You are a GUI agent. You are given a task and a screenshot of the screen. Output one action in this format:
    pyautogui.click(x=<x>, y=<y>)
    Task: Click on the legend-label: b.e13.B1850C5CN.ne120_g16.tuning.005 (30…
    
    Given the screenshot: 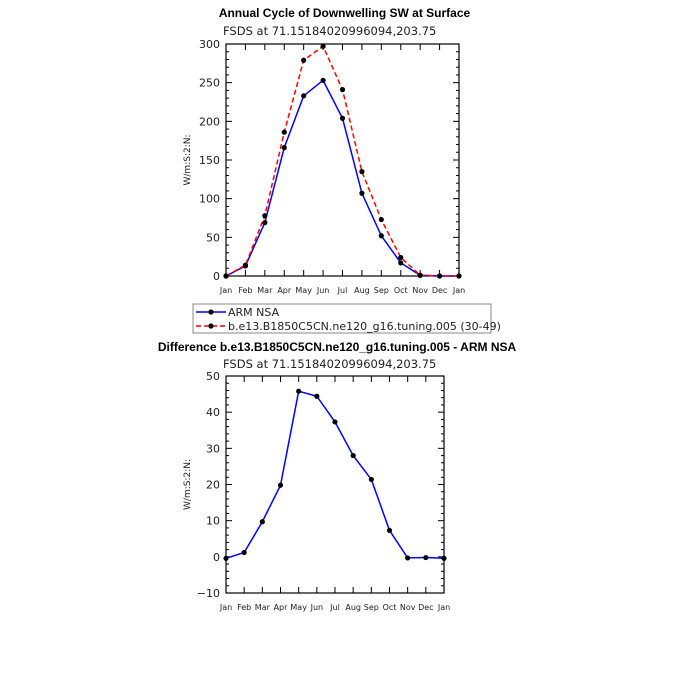 What is the action you would take?
    pyautogui.click(x=364, y=326)
    